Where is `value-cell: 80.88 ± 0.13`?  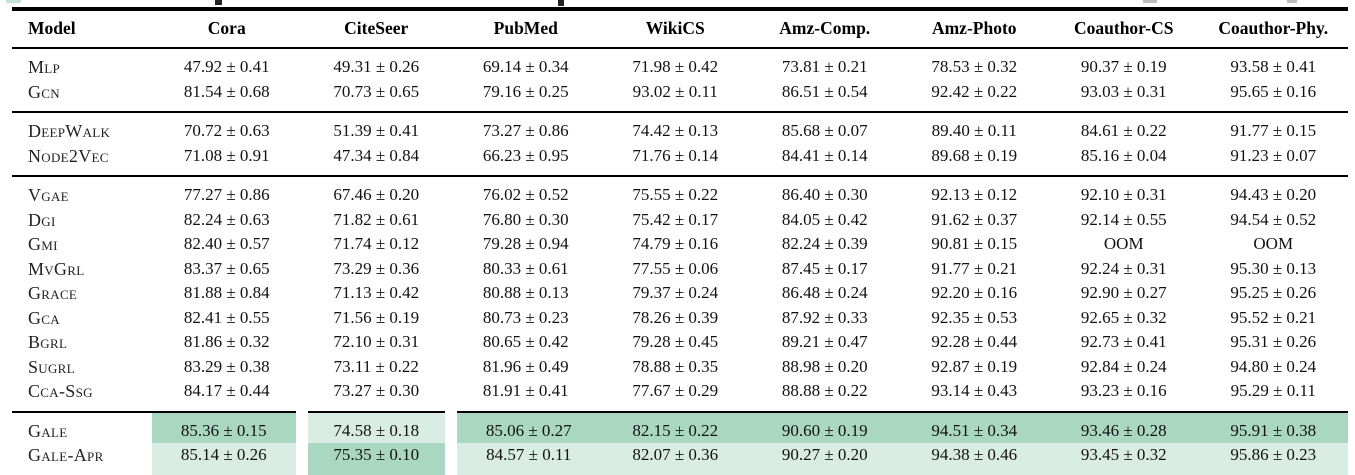 value-cell: 80.88 ± 0.13 is located at coordinates (525, 292).